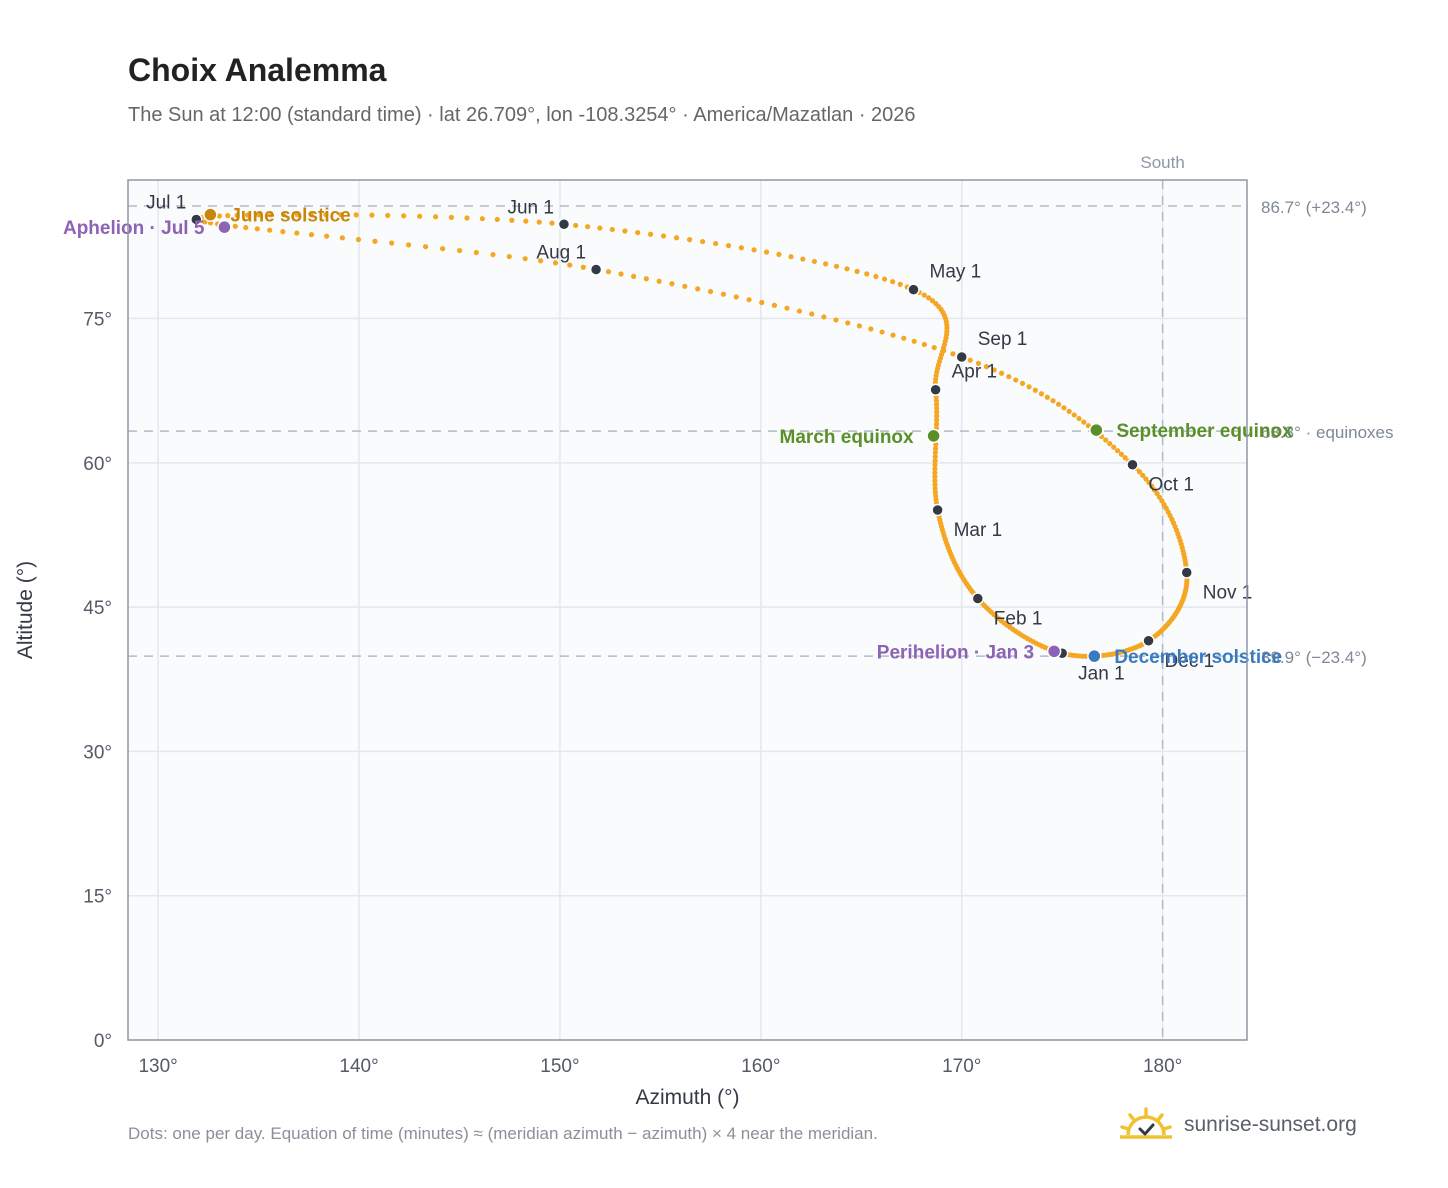 This screenshot has height=1188, width=1448. I want to click on event-label: December solstice, so click(1198, 657).